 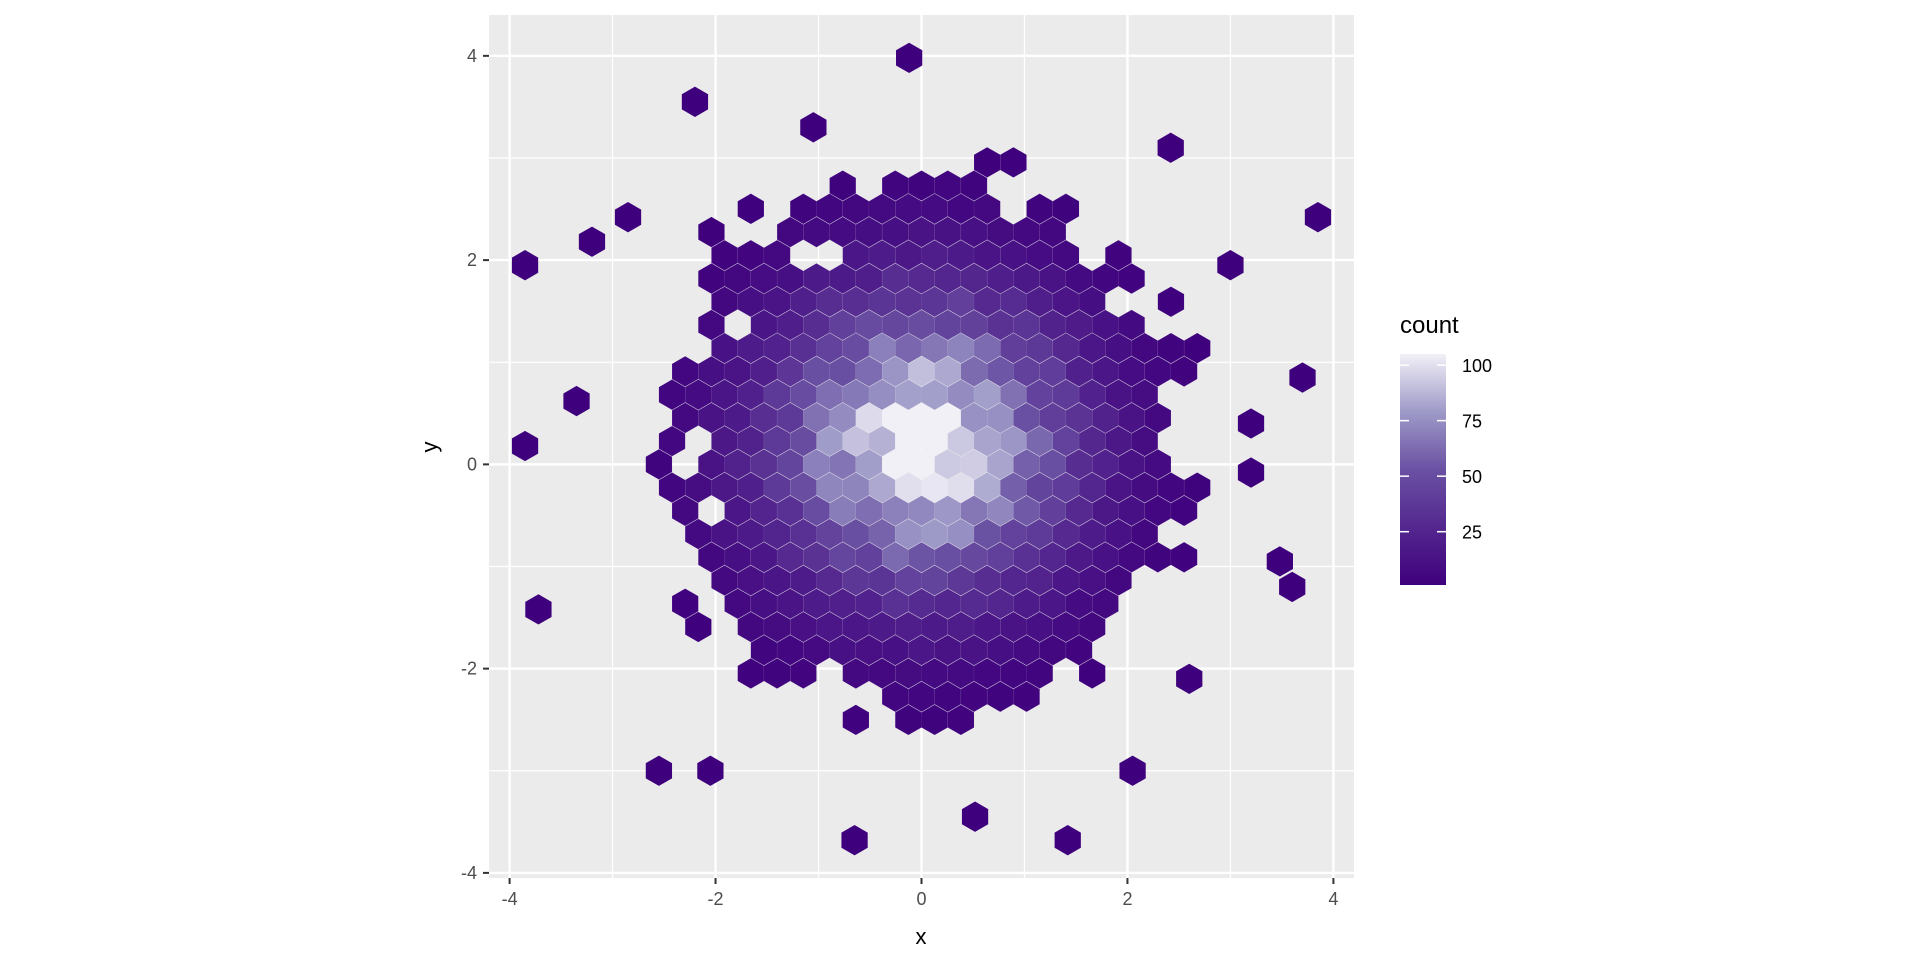 What do you see at coordinates (921, 936) in the screenshot?
I see `x-axis-title: x` at bounding box center [921, 936].